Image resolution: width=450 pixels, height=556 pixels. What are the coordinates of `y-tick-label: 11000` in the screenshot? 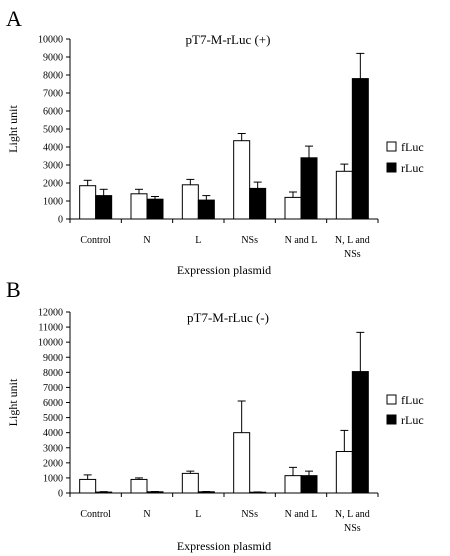 It's located at (50, 328).